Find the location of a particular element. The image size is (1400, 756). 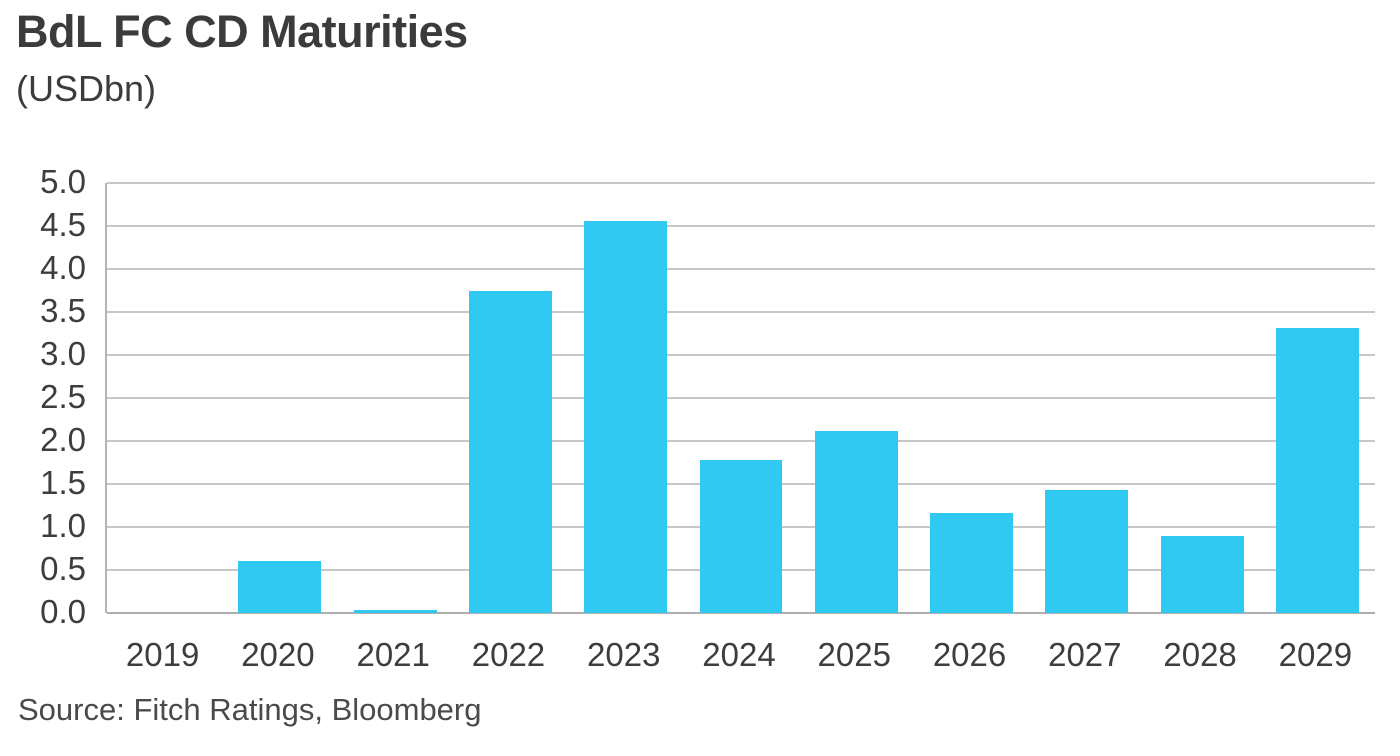

x-tick-label: 2029 is located at coordinates (1315, 654).